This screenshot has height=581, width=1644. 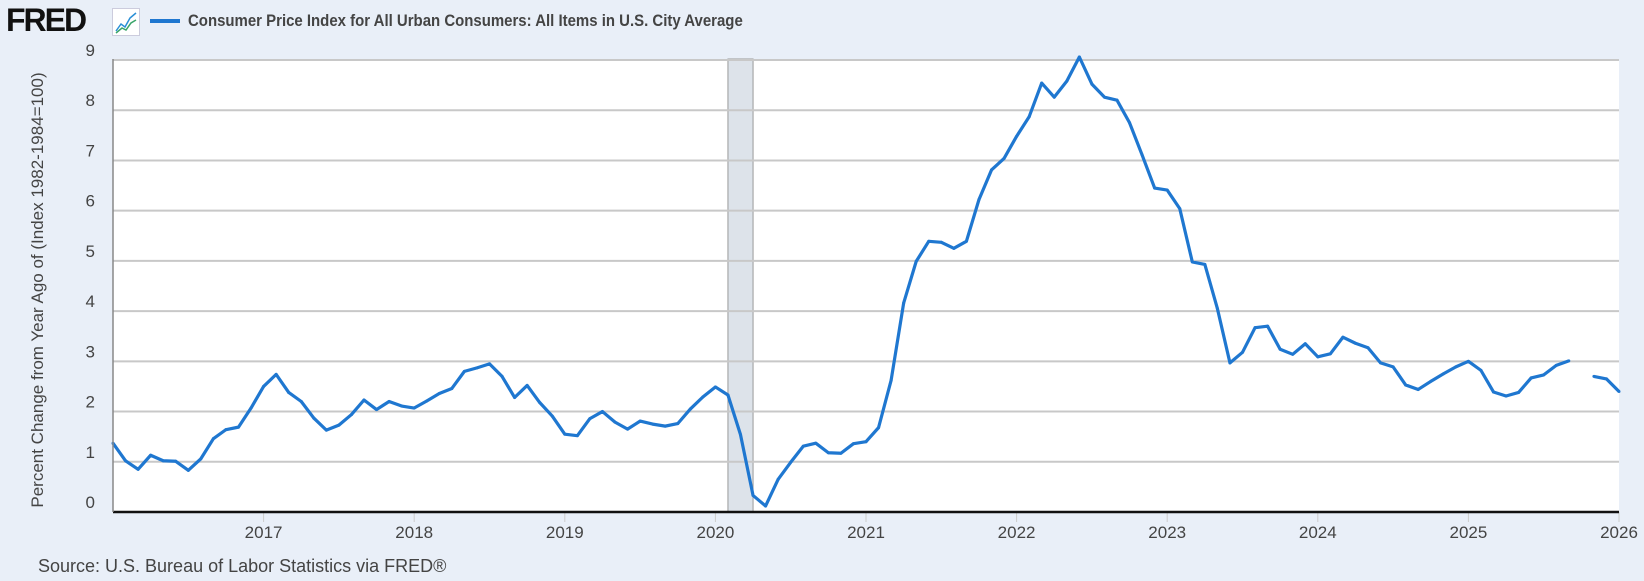 I want to click on y-tick-label: 4, so click(x=90, y=301).